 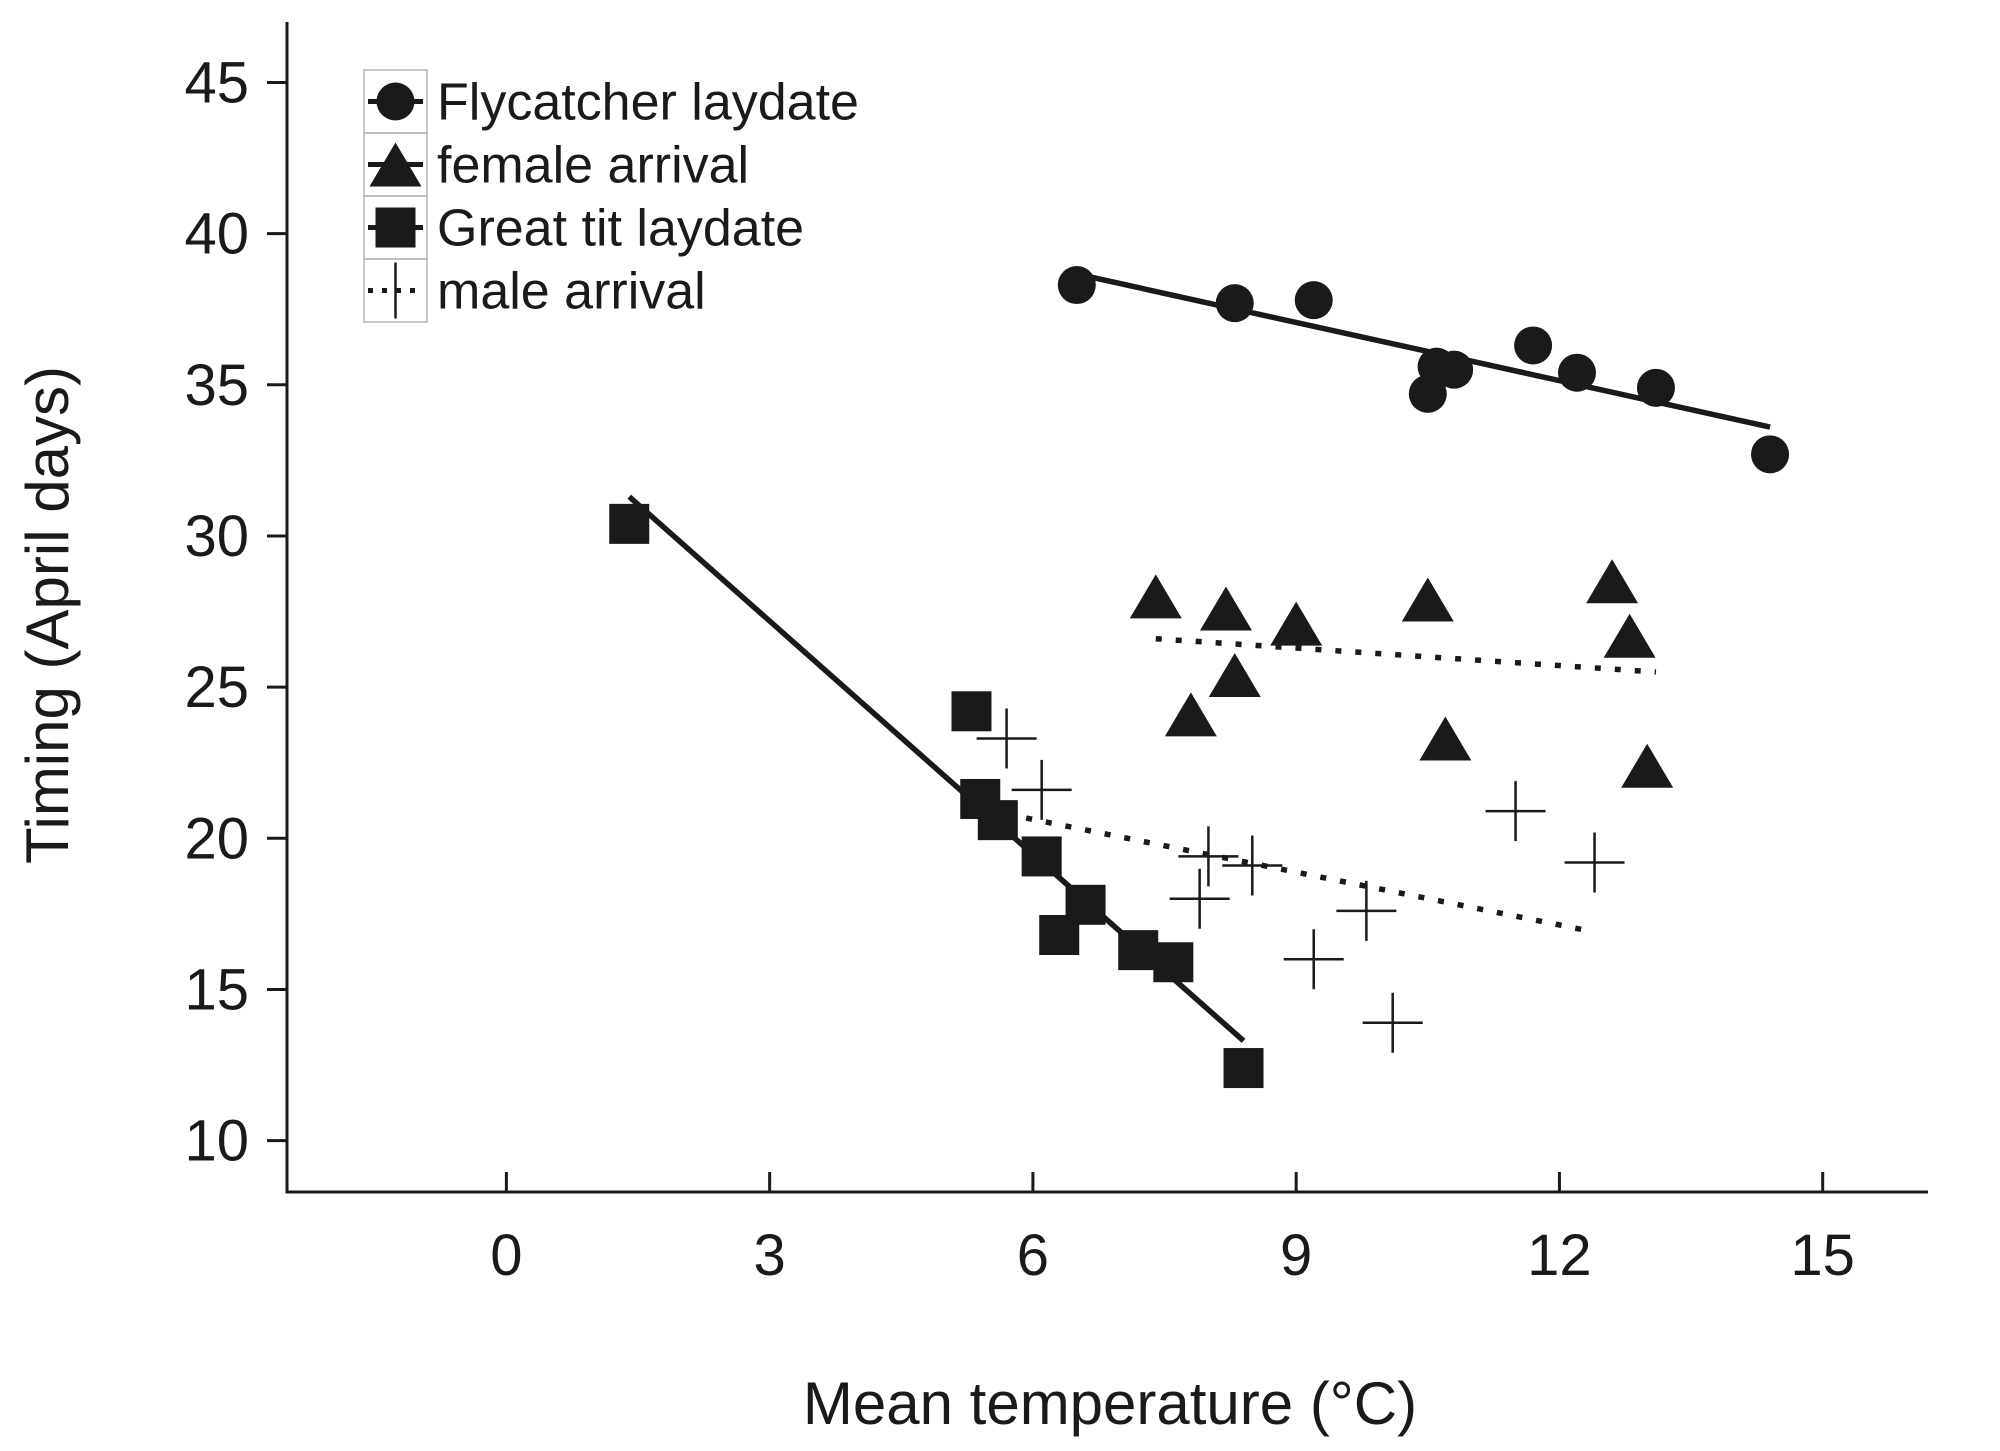 I want to click on female-arrival-fit-line, so click(x=1406, y=655).